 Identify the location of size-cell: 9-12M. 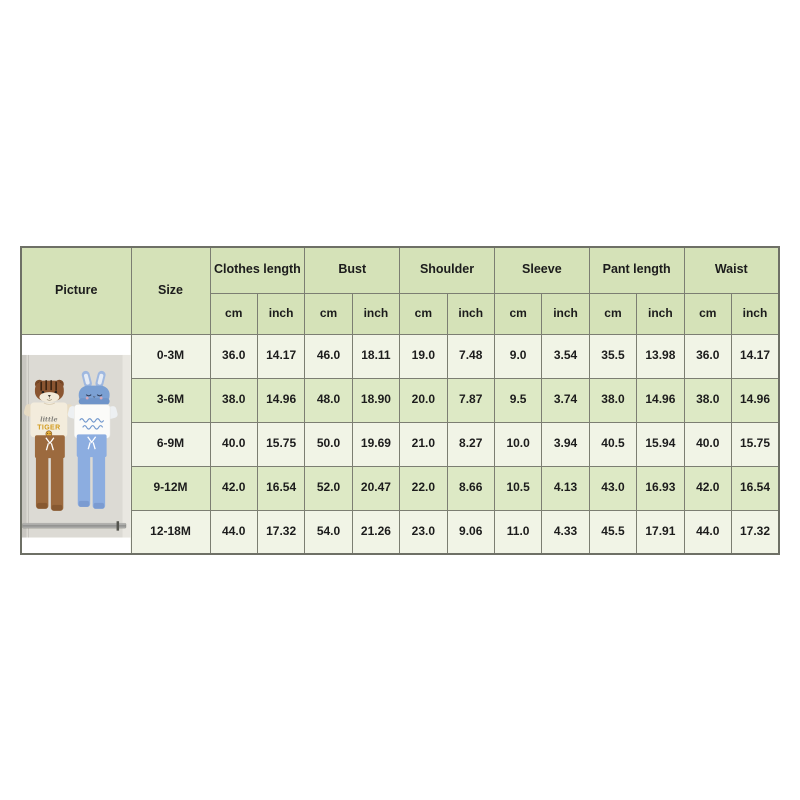
(170, 488).